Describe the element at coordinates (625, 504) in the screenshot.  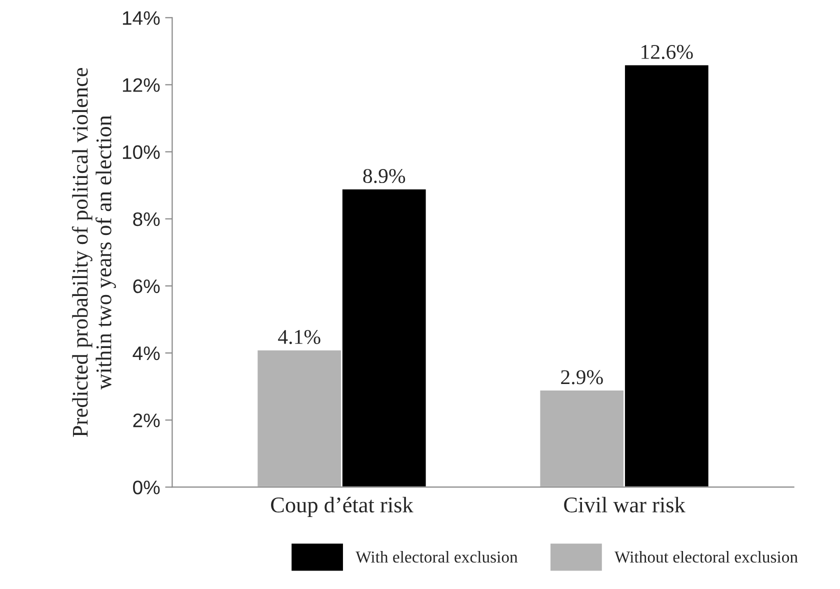
I see `x-tick-label: Civil war risk` at that location.